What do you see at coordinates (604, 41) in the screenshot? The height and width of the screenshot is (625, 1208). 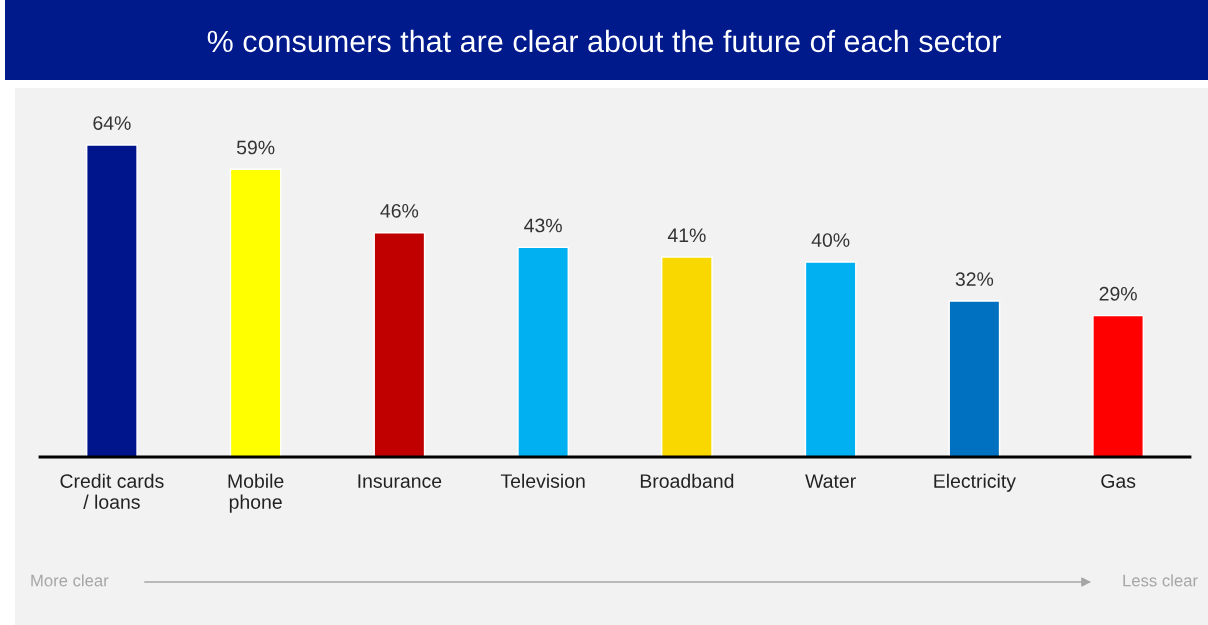 I see `chart-title: % consumers that are clear about the future of each sector` at bounding box center [604, 41].